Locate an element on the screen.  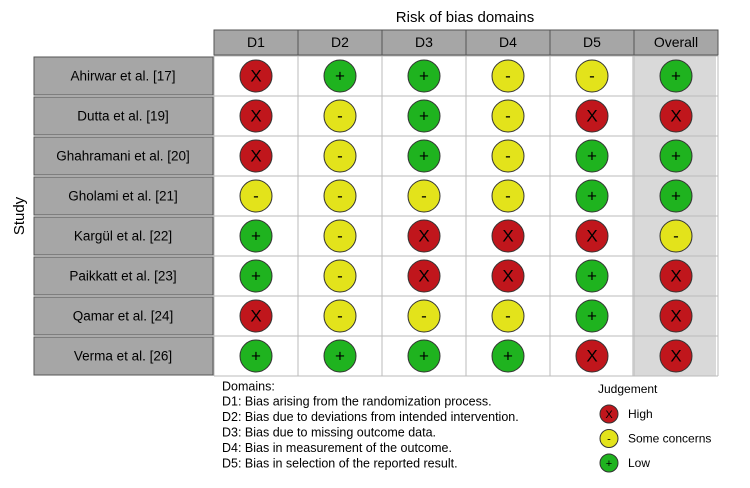
column-header-label: D2 is located at coordinates (340, 42).